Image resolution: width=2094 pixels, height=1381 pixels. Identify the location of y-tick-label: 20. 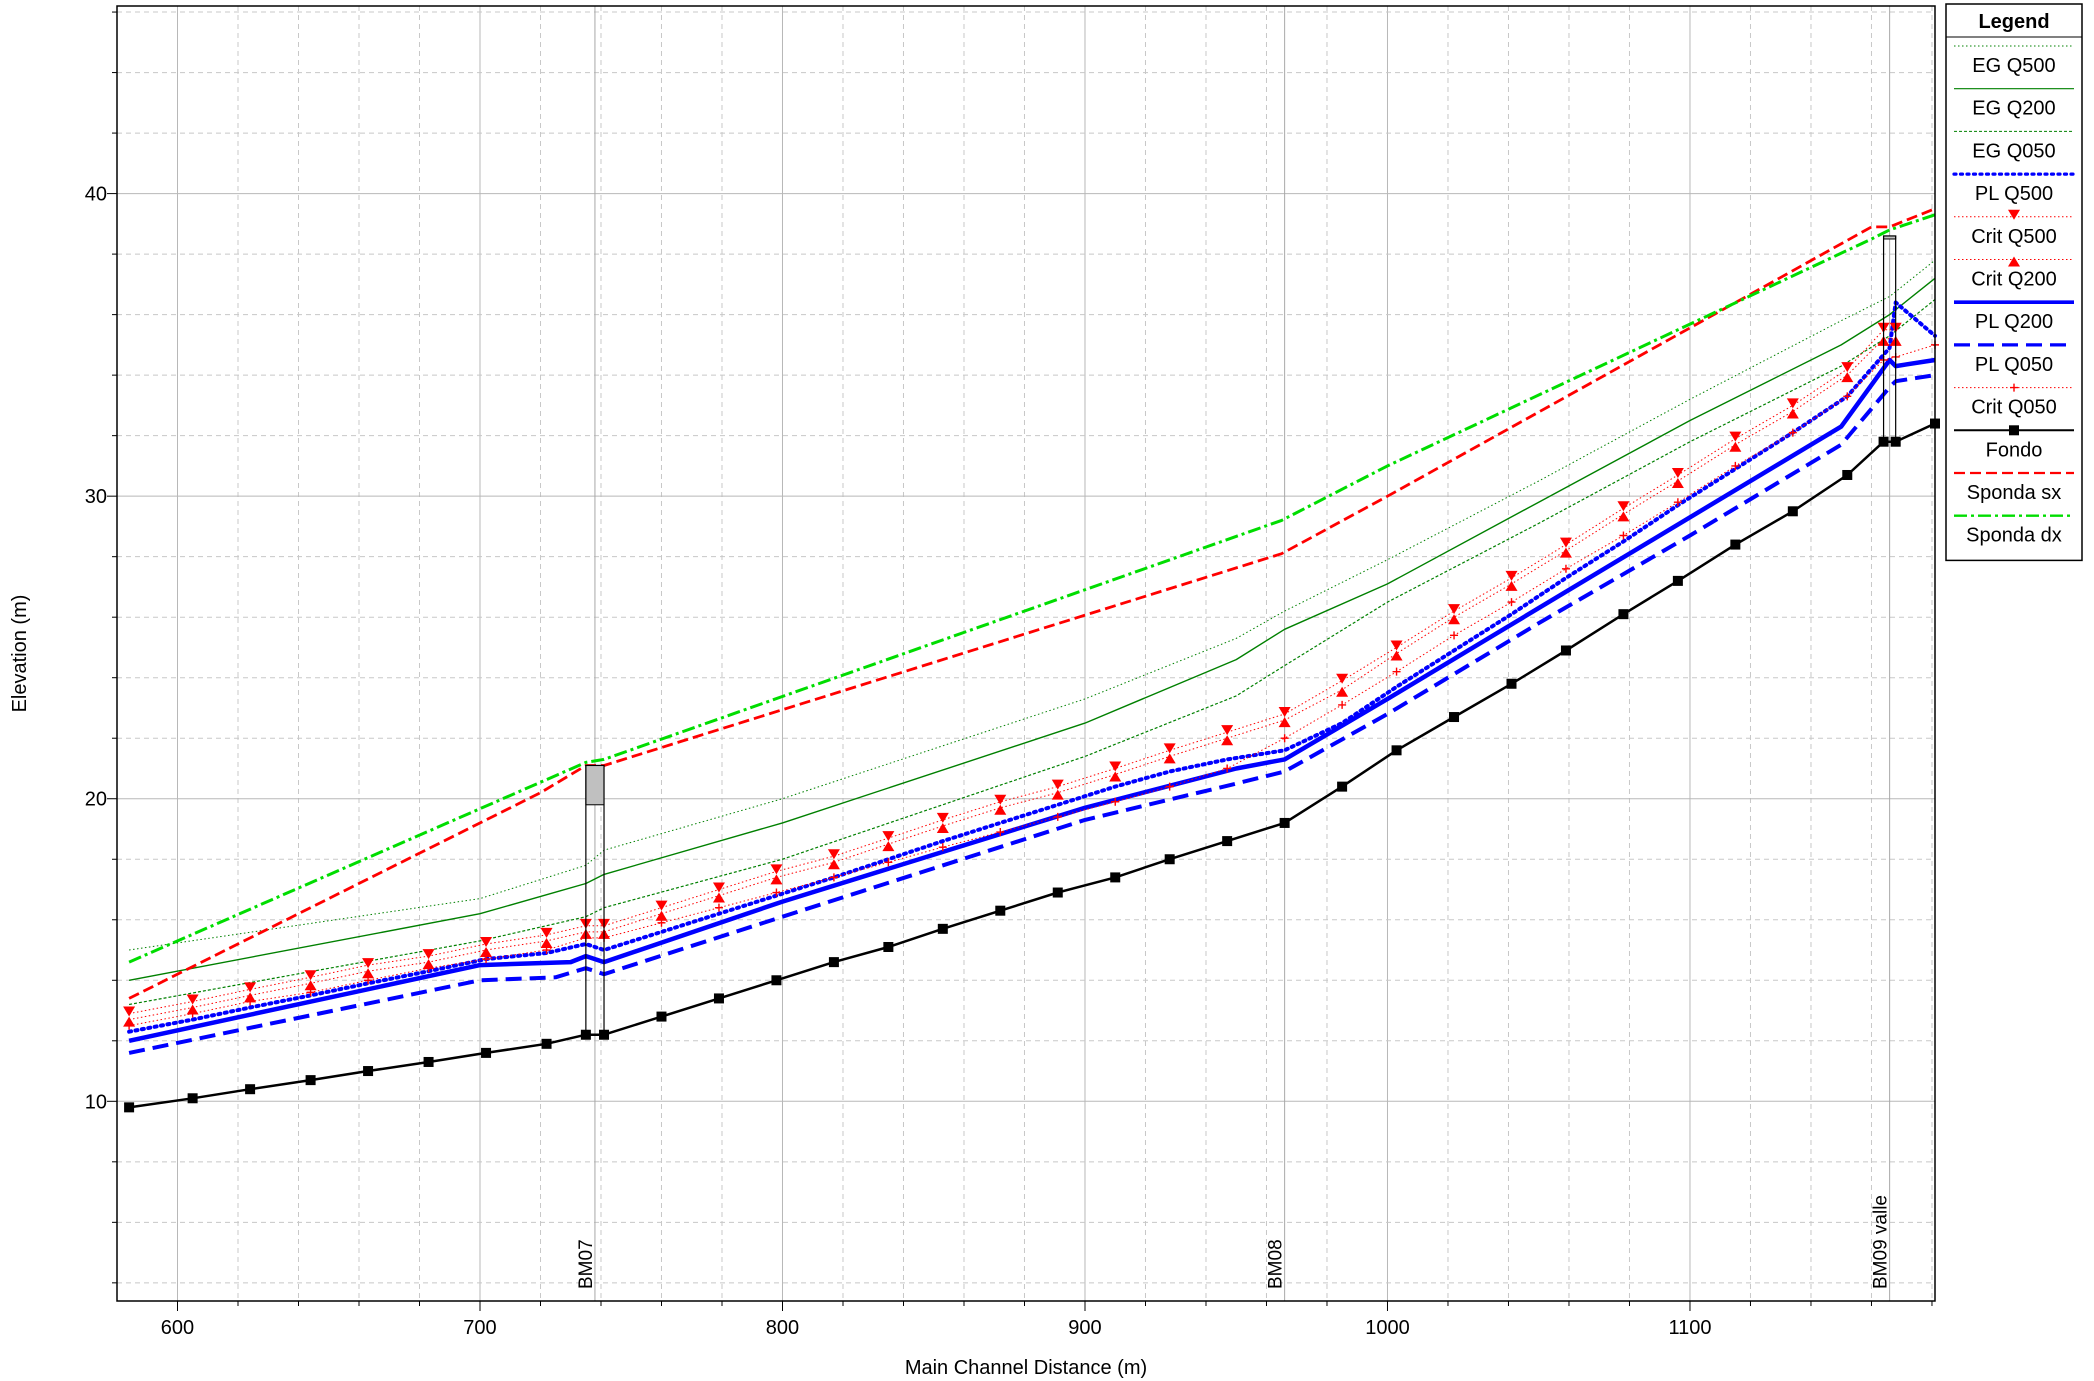
(96, 800).